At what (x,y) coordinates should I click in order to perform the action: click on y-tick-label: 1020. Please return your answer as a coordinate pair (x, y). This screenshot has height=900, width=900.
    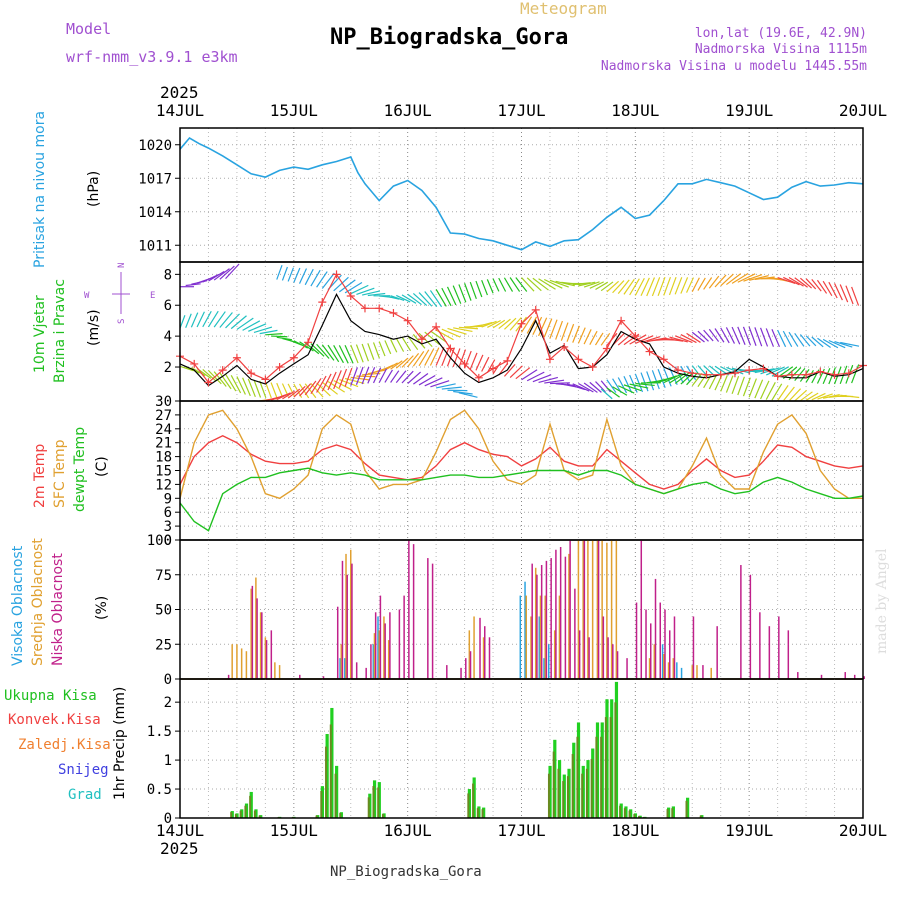
    Looking at the image, I should click on (155, 146).